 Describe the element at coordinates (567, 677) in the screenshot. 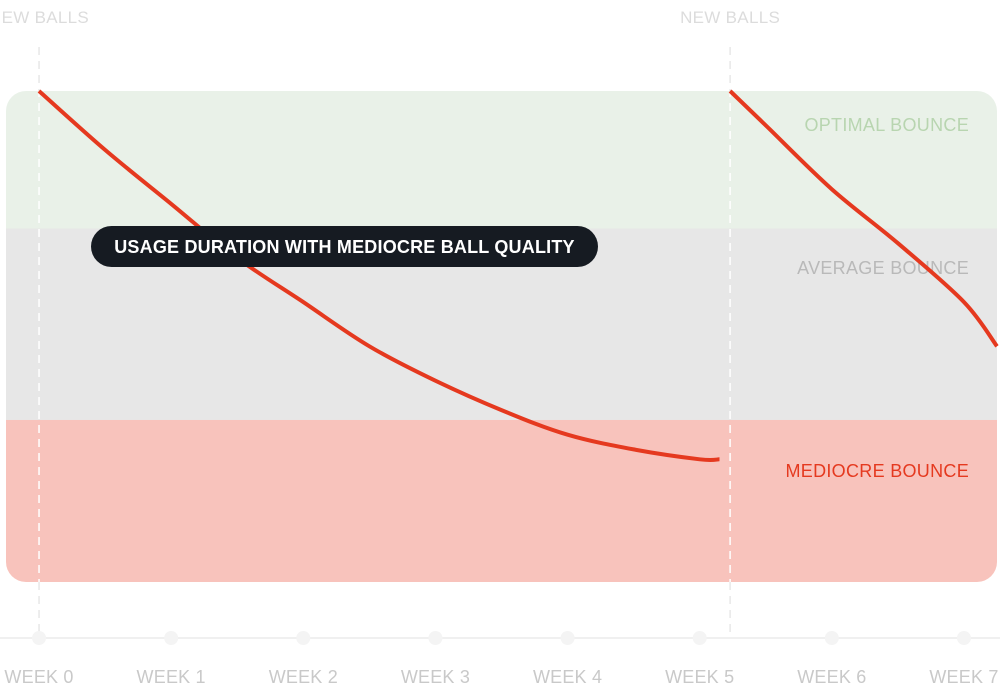

I see `x-tick-label-4: WEEK 4` at that location.